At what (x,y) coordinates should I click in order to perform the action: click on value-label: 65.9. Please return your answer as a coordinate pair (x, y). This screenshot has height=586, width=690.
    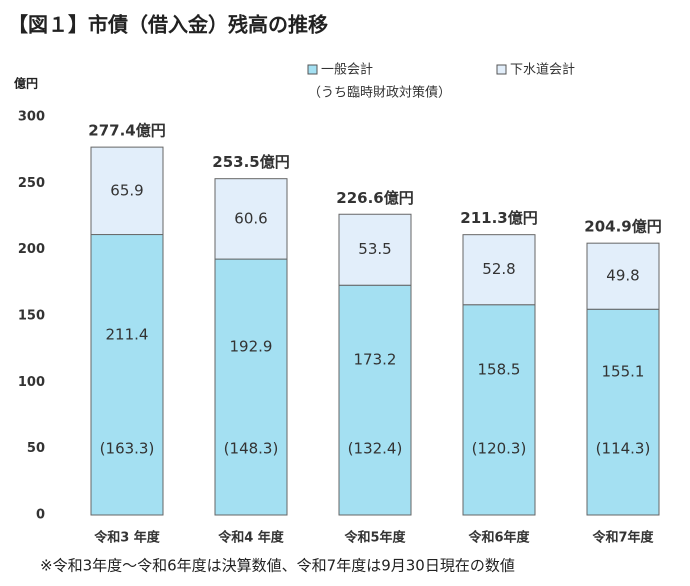
    Looking at the image, I should click on (126, 190).